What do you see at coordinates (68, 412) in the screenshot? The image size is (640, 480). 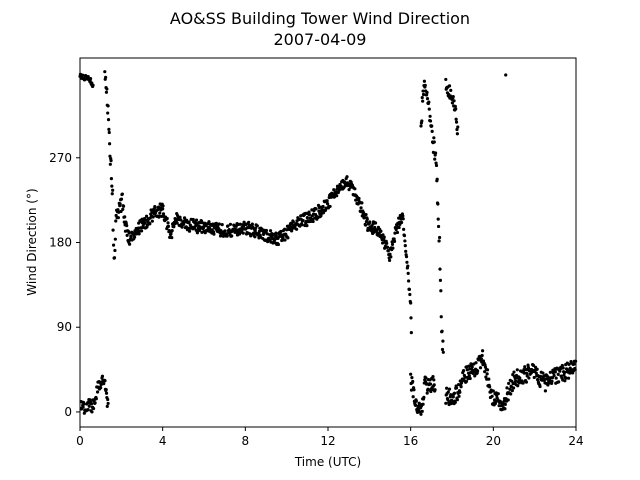 I see `y-tick-label: 0` at bounding box center [68, 412].